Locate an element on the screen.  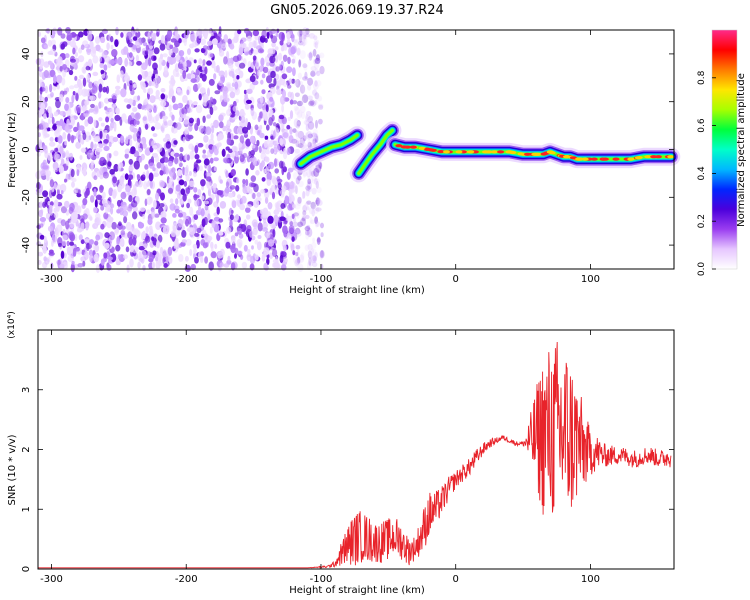
colorbar-gradient is located at coordinates (724, 149).